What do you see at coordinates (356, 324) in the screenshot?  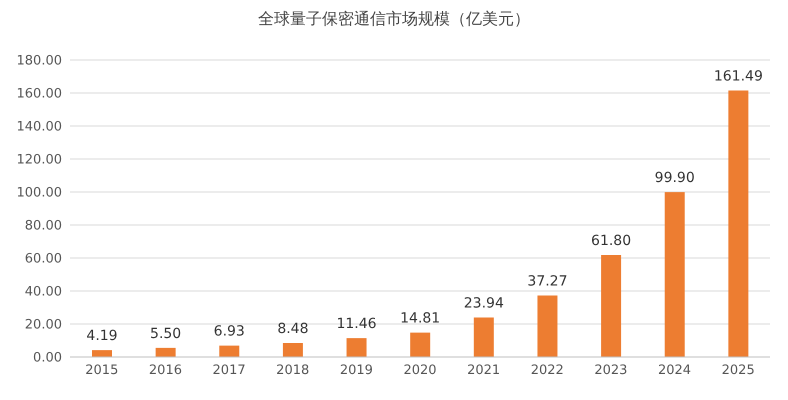 I see `data-label: 11.46` at bounding box center [356, 324].